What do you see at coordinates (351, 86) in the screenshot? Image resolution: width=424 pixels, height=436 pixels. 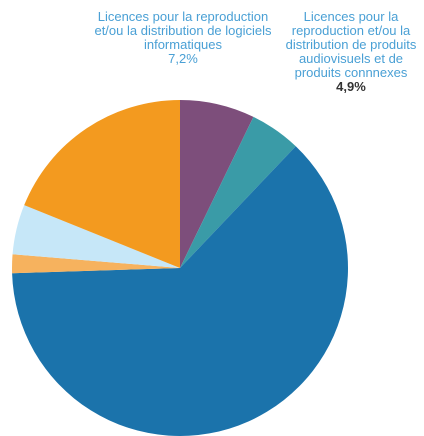 I see `value-label: 4,9%` at bounding box center [351, 86].